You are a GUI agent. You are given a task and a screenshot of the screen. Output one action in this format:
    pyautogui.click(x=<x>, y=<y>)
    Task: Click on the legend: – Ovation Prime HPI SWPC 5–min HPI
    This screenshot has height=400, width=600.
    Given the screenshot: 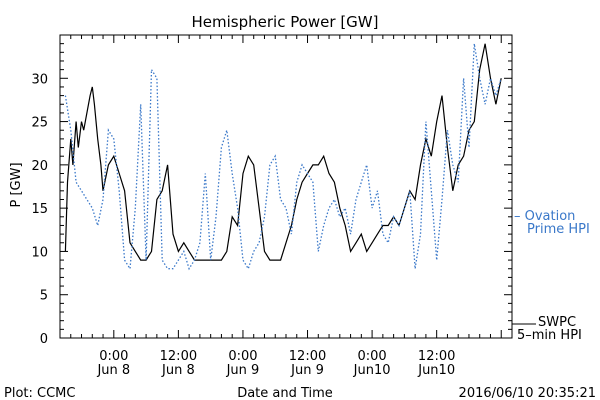 What is the action you would take?
    pyautogui.click(x=551, y=276)
    